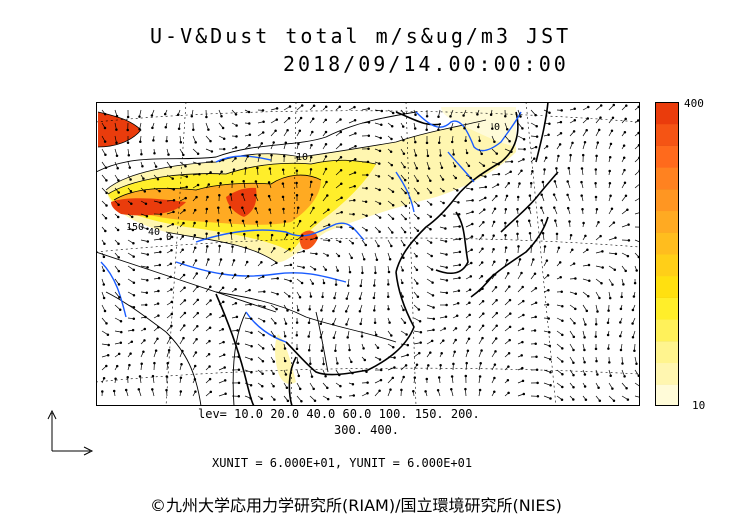 The image size is (752, 532). I want to click on legend-min-label: 10, so click(699, 405).